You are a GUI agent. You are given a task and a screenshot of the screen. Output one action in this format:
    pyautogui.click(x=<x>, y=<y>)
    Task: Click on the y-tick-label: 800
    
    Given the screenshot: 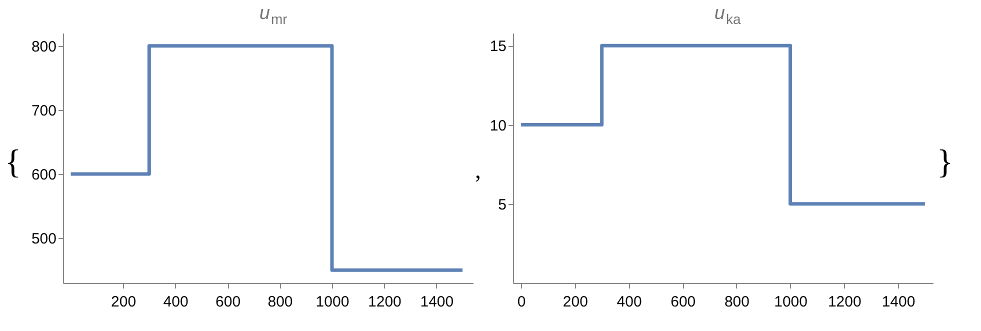 What is the action you would take?
    pyautogui.click(x=43, y=47)
    